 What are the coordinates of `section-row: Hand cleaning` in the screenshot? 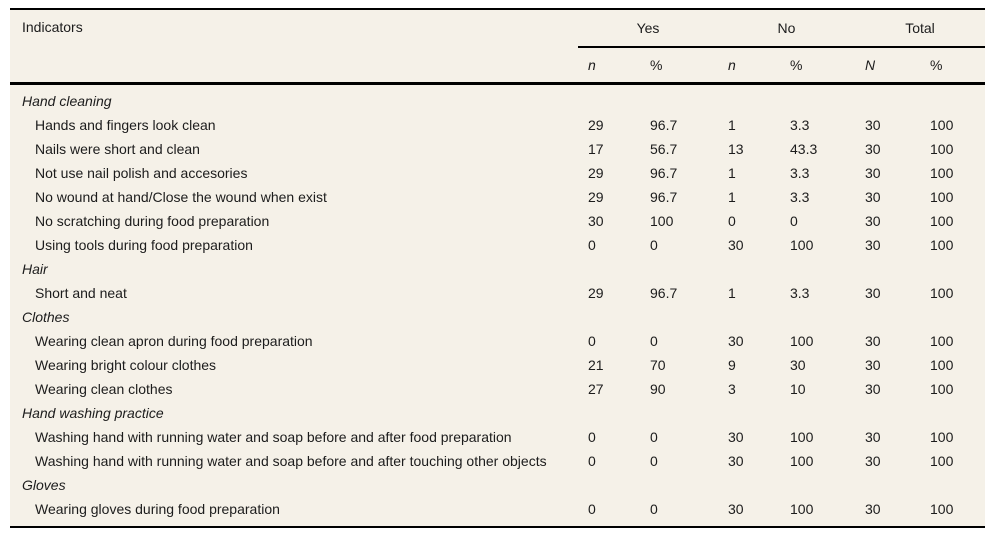 It's located at (497, 99).